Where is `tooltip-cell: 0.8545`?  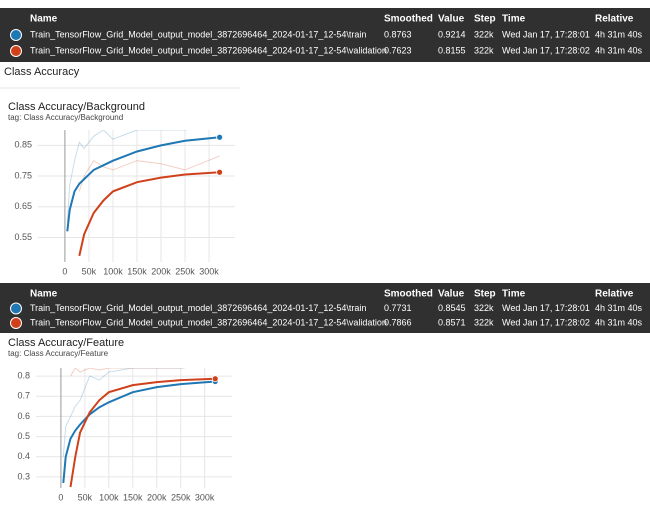
tooltip-cell: 0.8545 is located at coordinates (452, 308).